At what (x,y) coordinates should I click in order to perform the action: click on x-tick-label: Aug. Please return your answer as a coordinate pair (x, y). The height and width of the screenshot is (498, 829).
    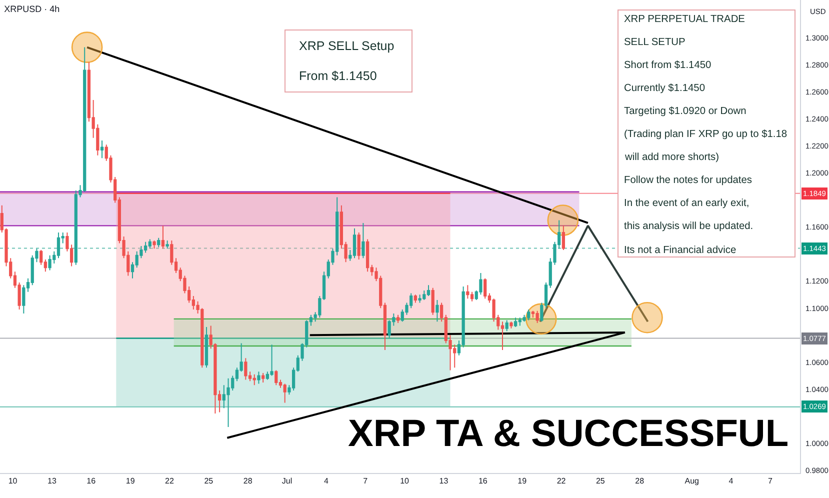
    Looking at the image, I should click on (691, 481).